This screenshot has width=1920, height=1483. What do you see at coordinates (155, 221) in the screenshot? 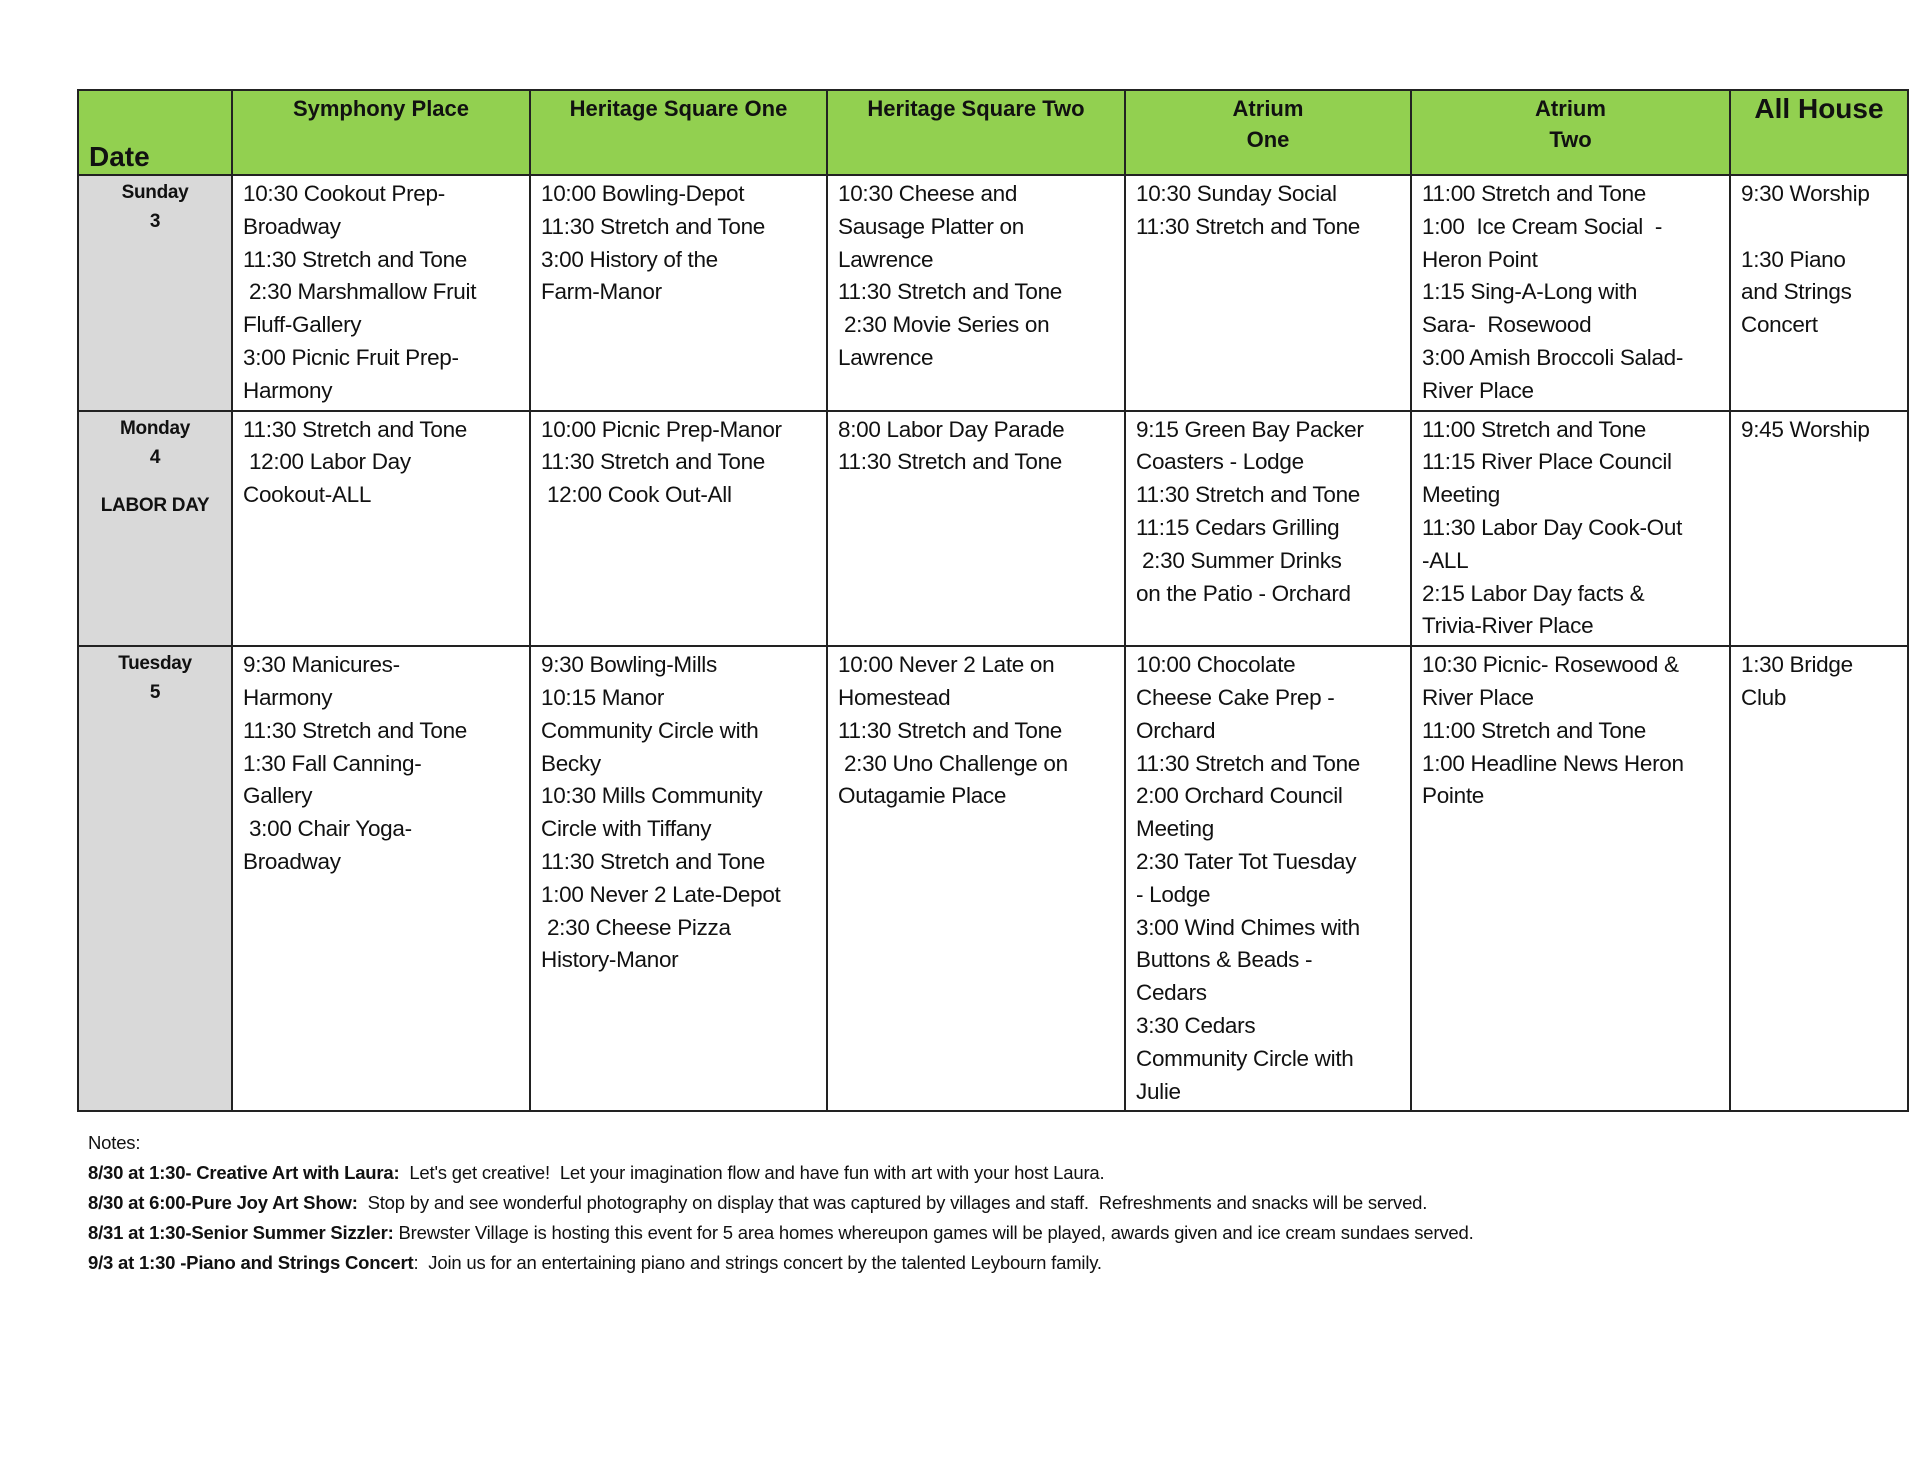
I see `day-number: 3` at bounding box center [155, 221].